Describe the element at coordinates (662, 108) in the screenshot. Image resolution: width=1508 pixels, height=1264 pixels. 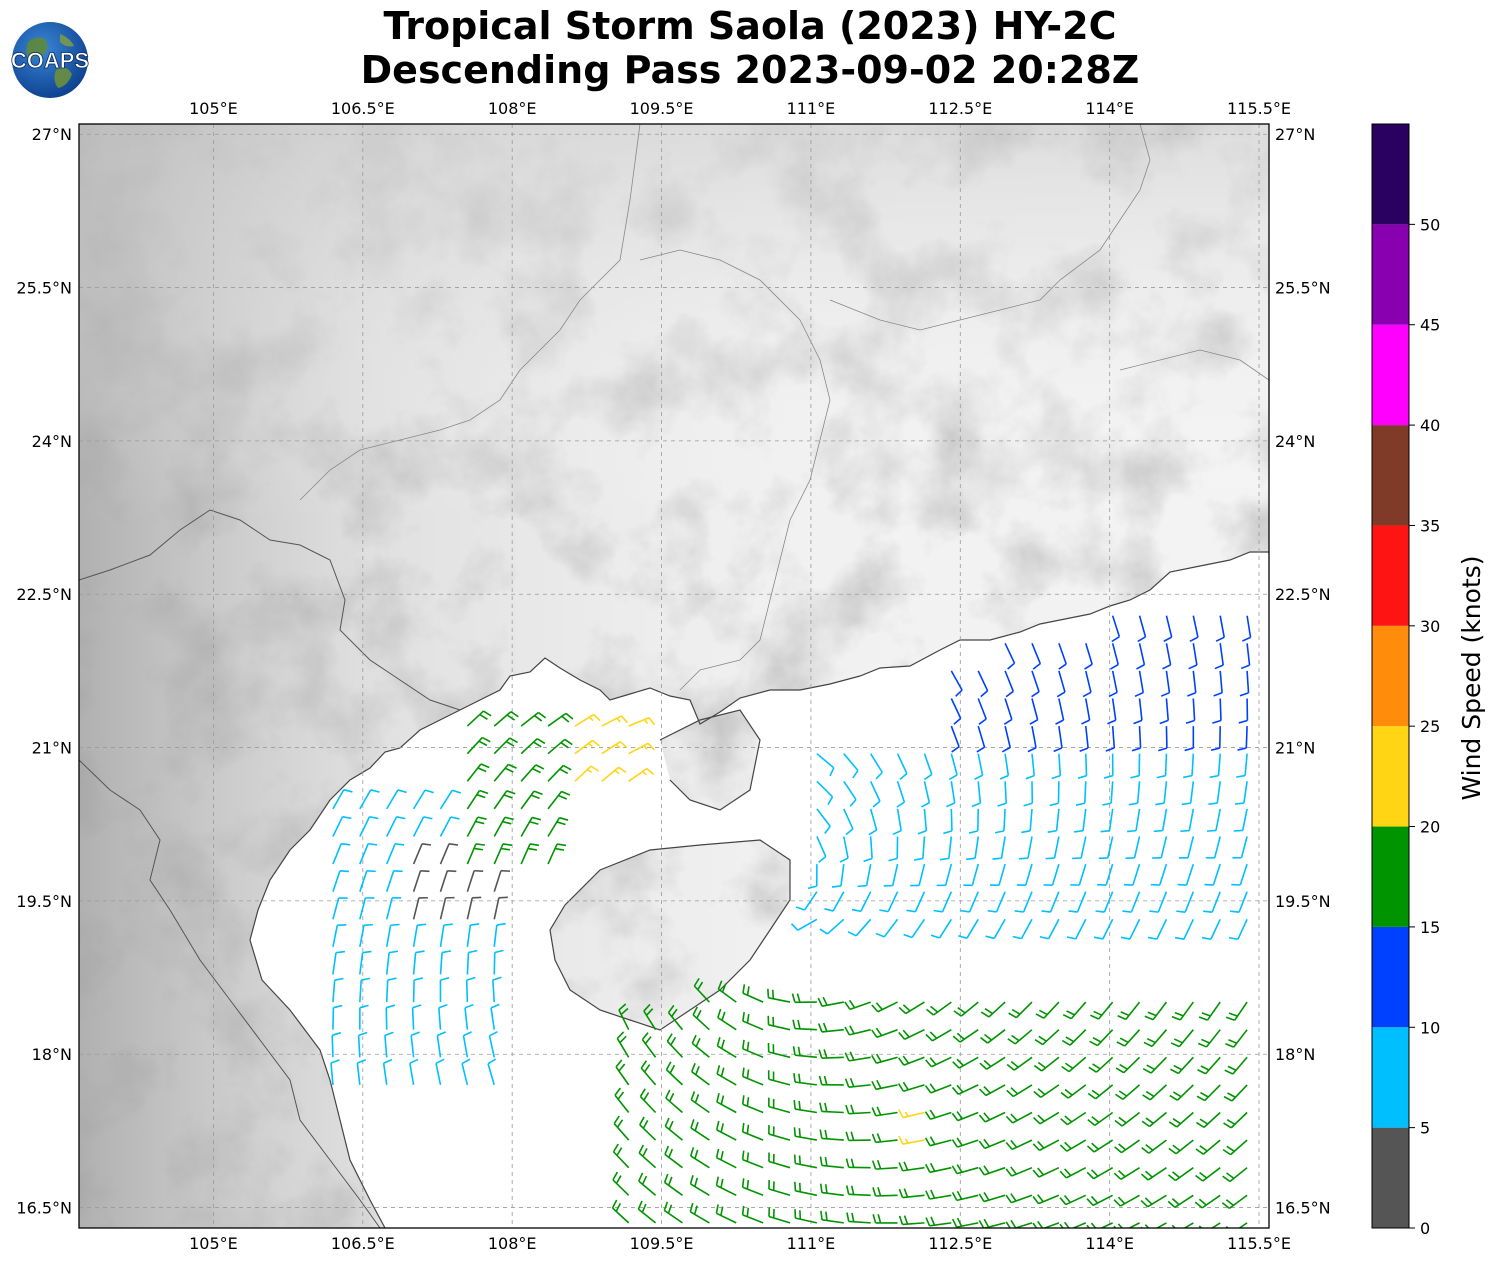
I see `lon-tick-label-top-3: 109.5°E` at that location.